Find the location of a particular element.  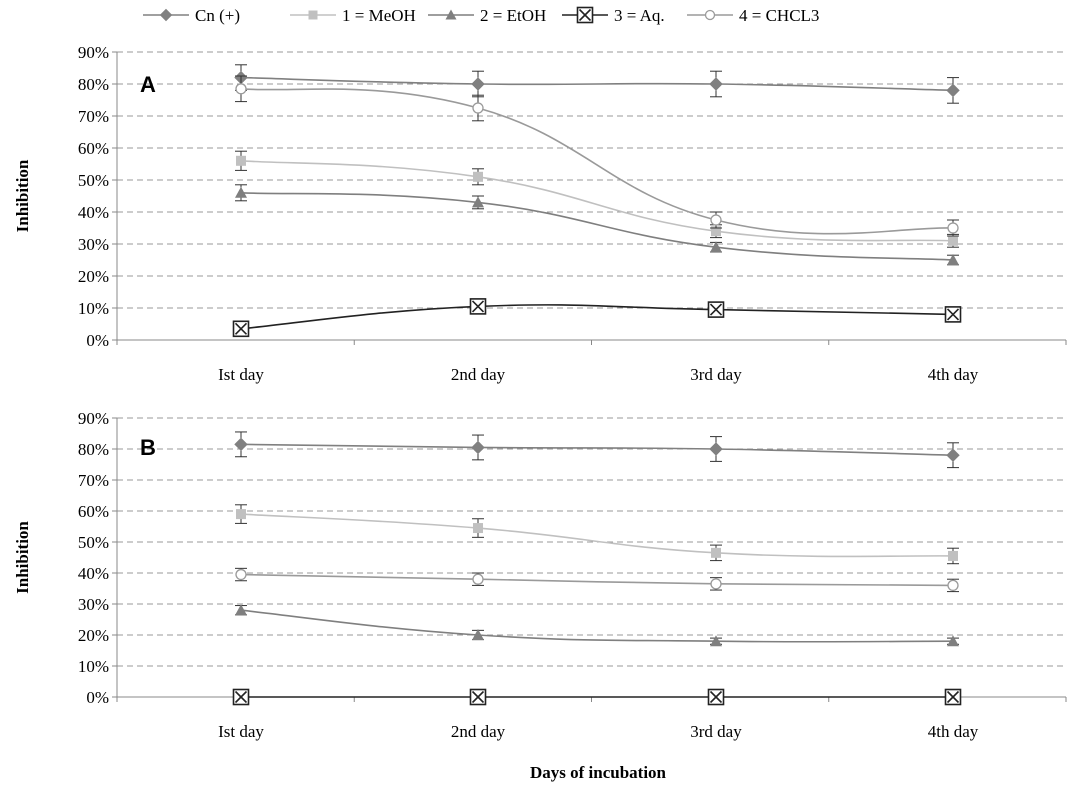

legend-label: 1 = MeOH is located at coordinates (379, 15).